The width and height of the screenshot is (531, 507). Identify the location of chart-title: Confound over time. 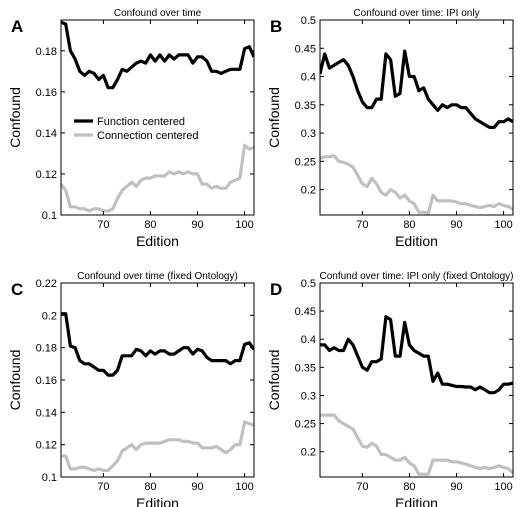
(158, 13).